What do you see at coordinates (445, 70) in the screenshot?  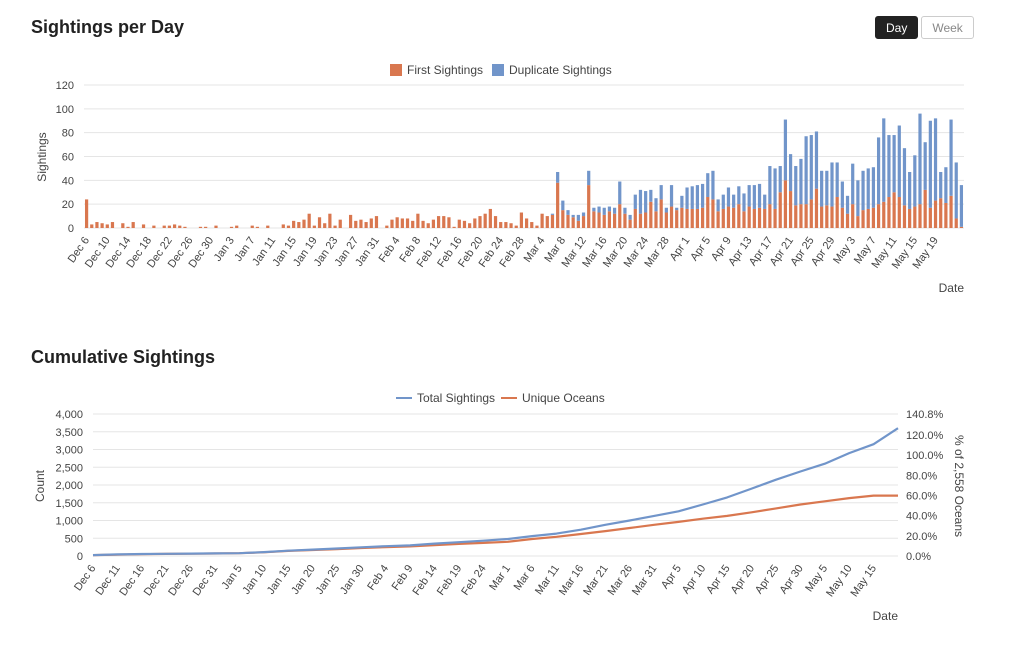 I see `legend-label-first: First Sightings` at bounding box center [445, 70].